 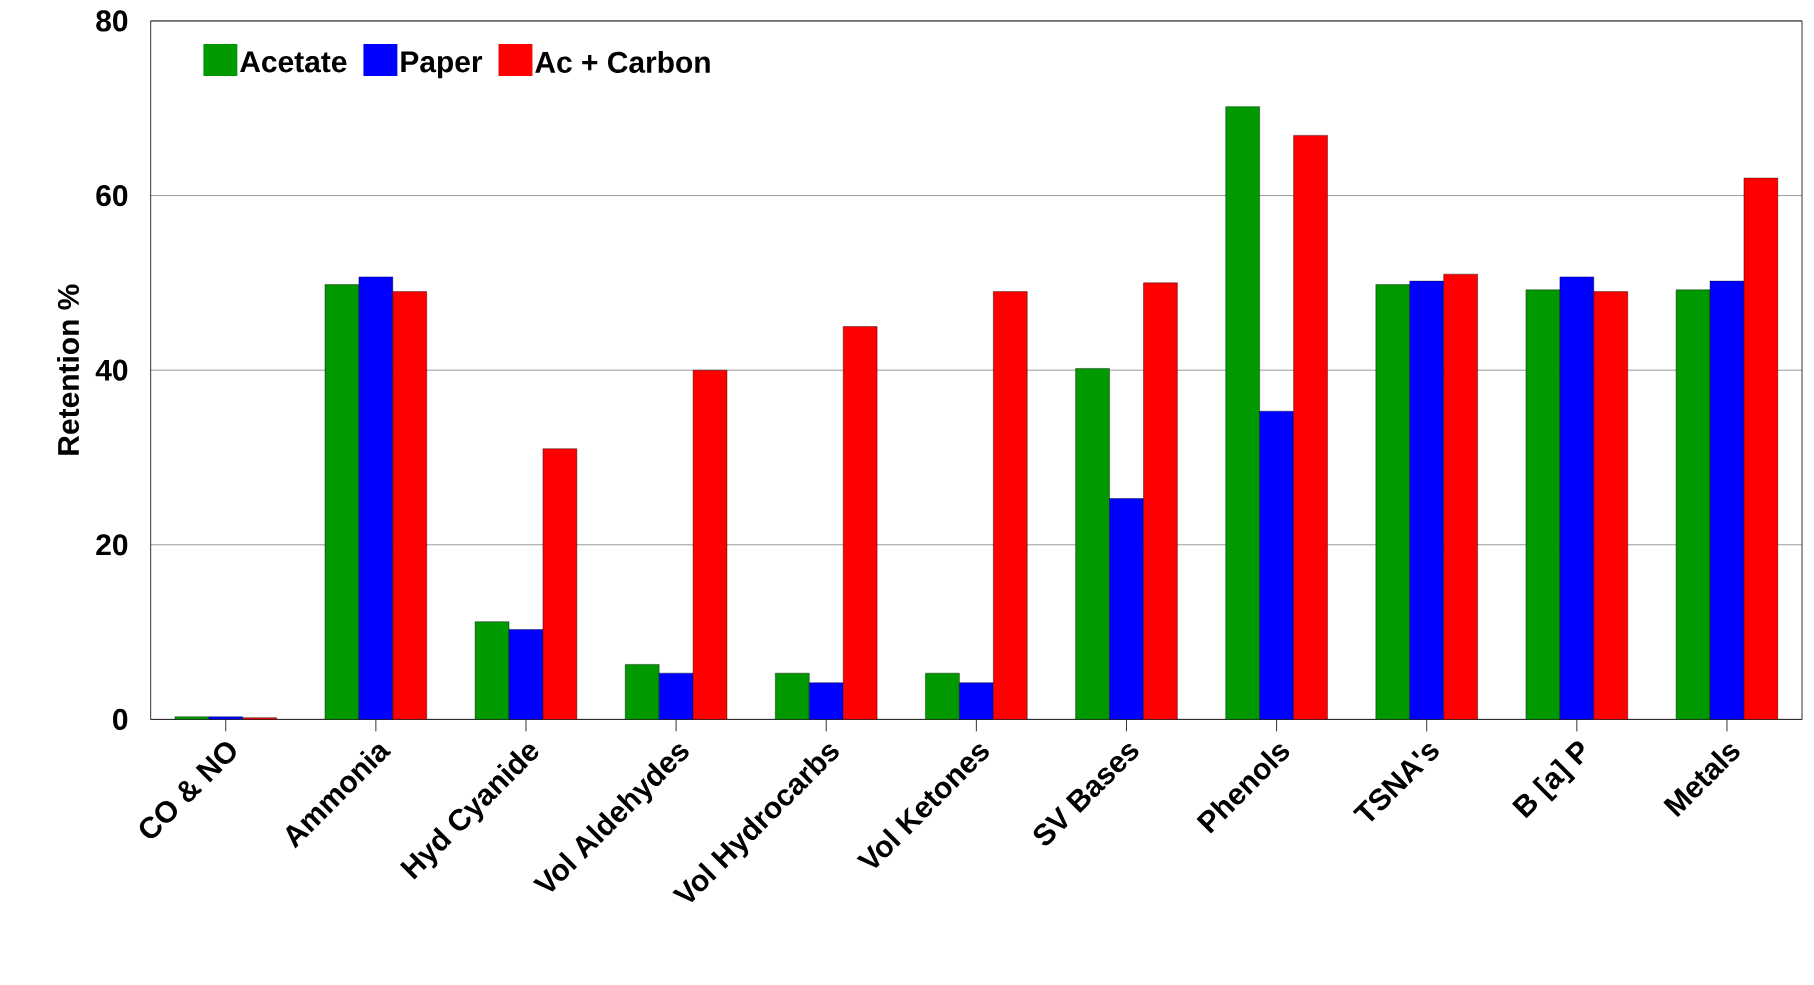 I want to click on y-tick-label: 60, so click(x=112, y=196).